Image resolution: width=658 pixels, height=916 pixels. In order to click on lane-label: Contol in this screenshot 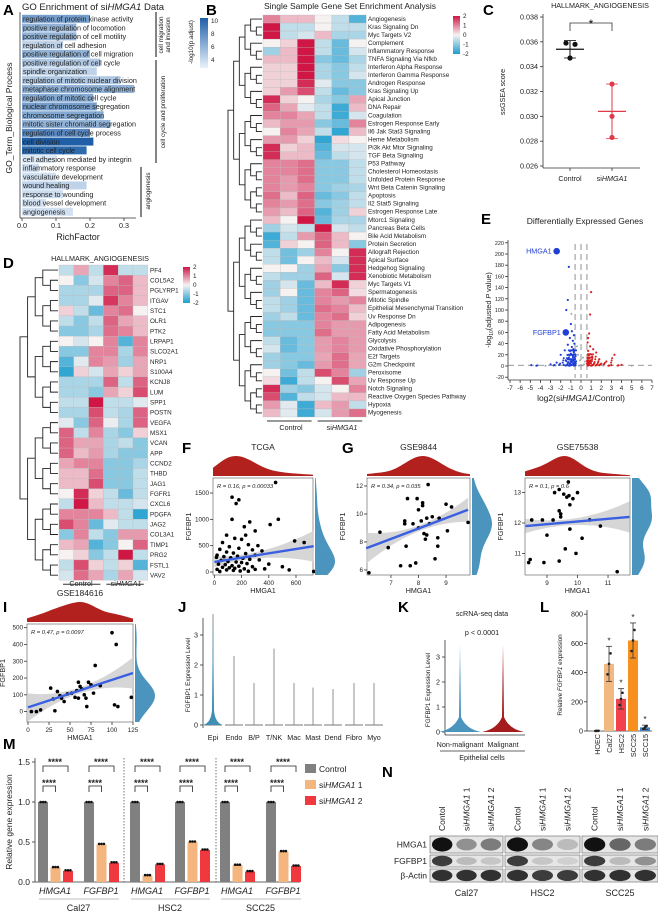, I will do `click(442, 818)`.